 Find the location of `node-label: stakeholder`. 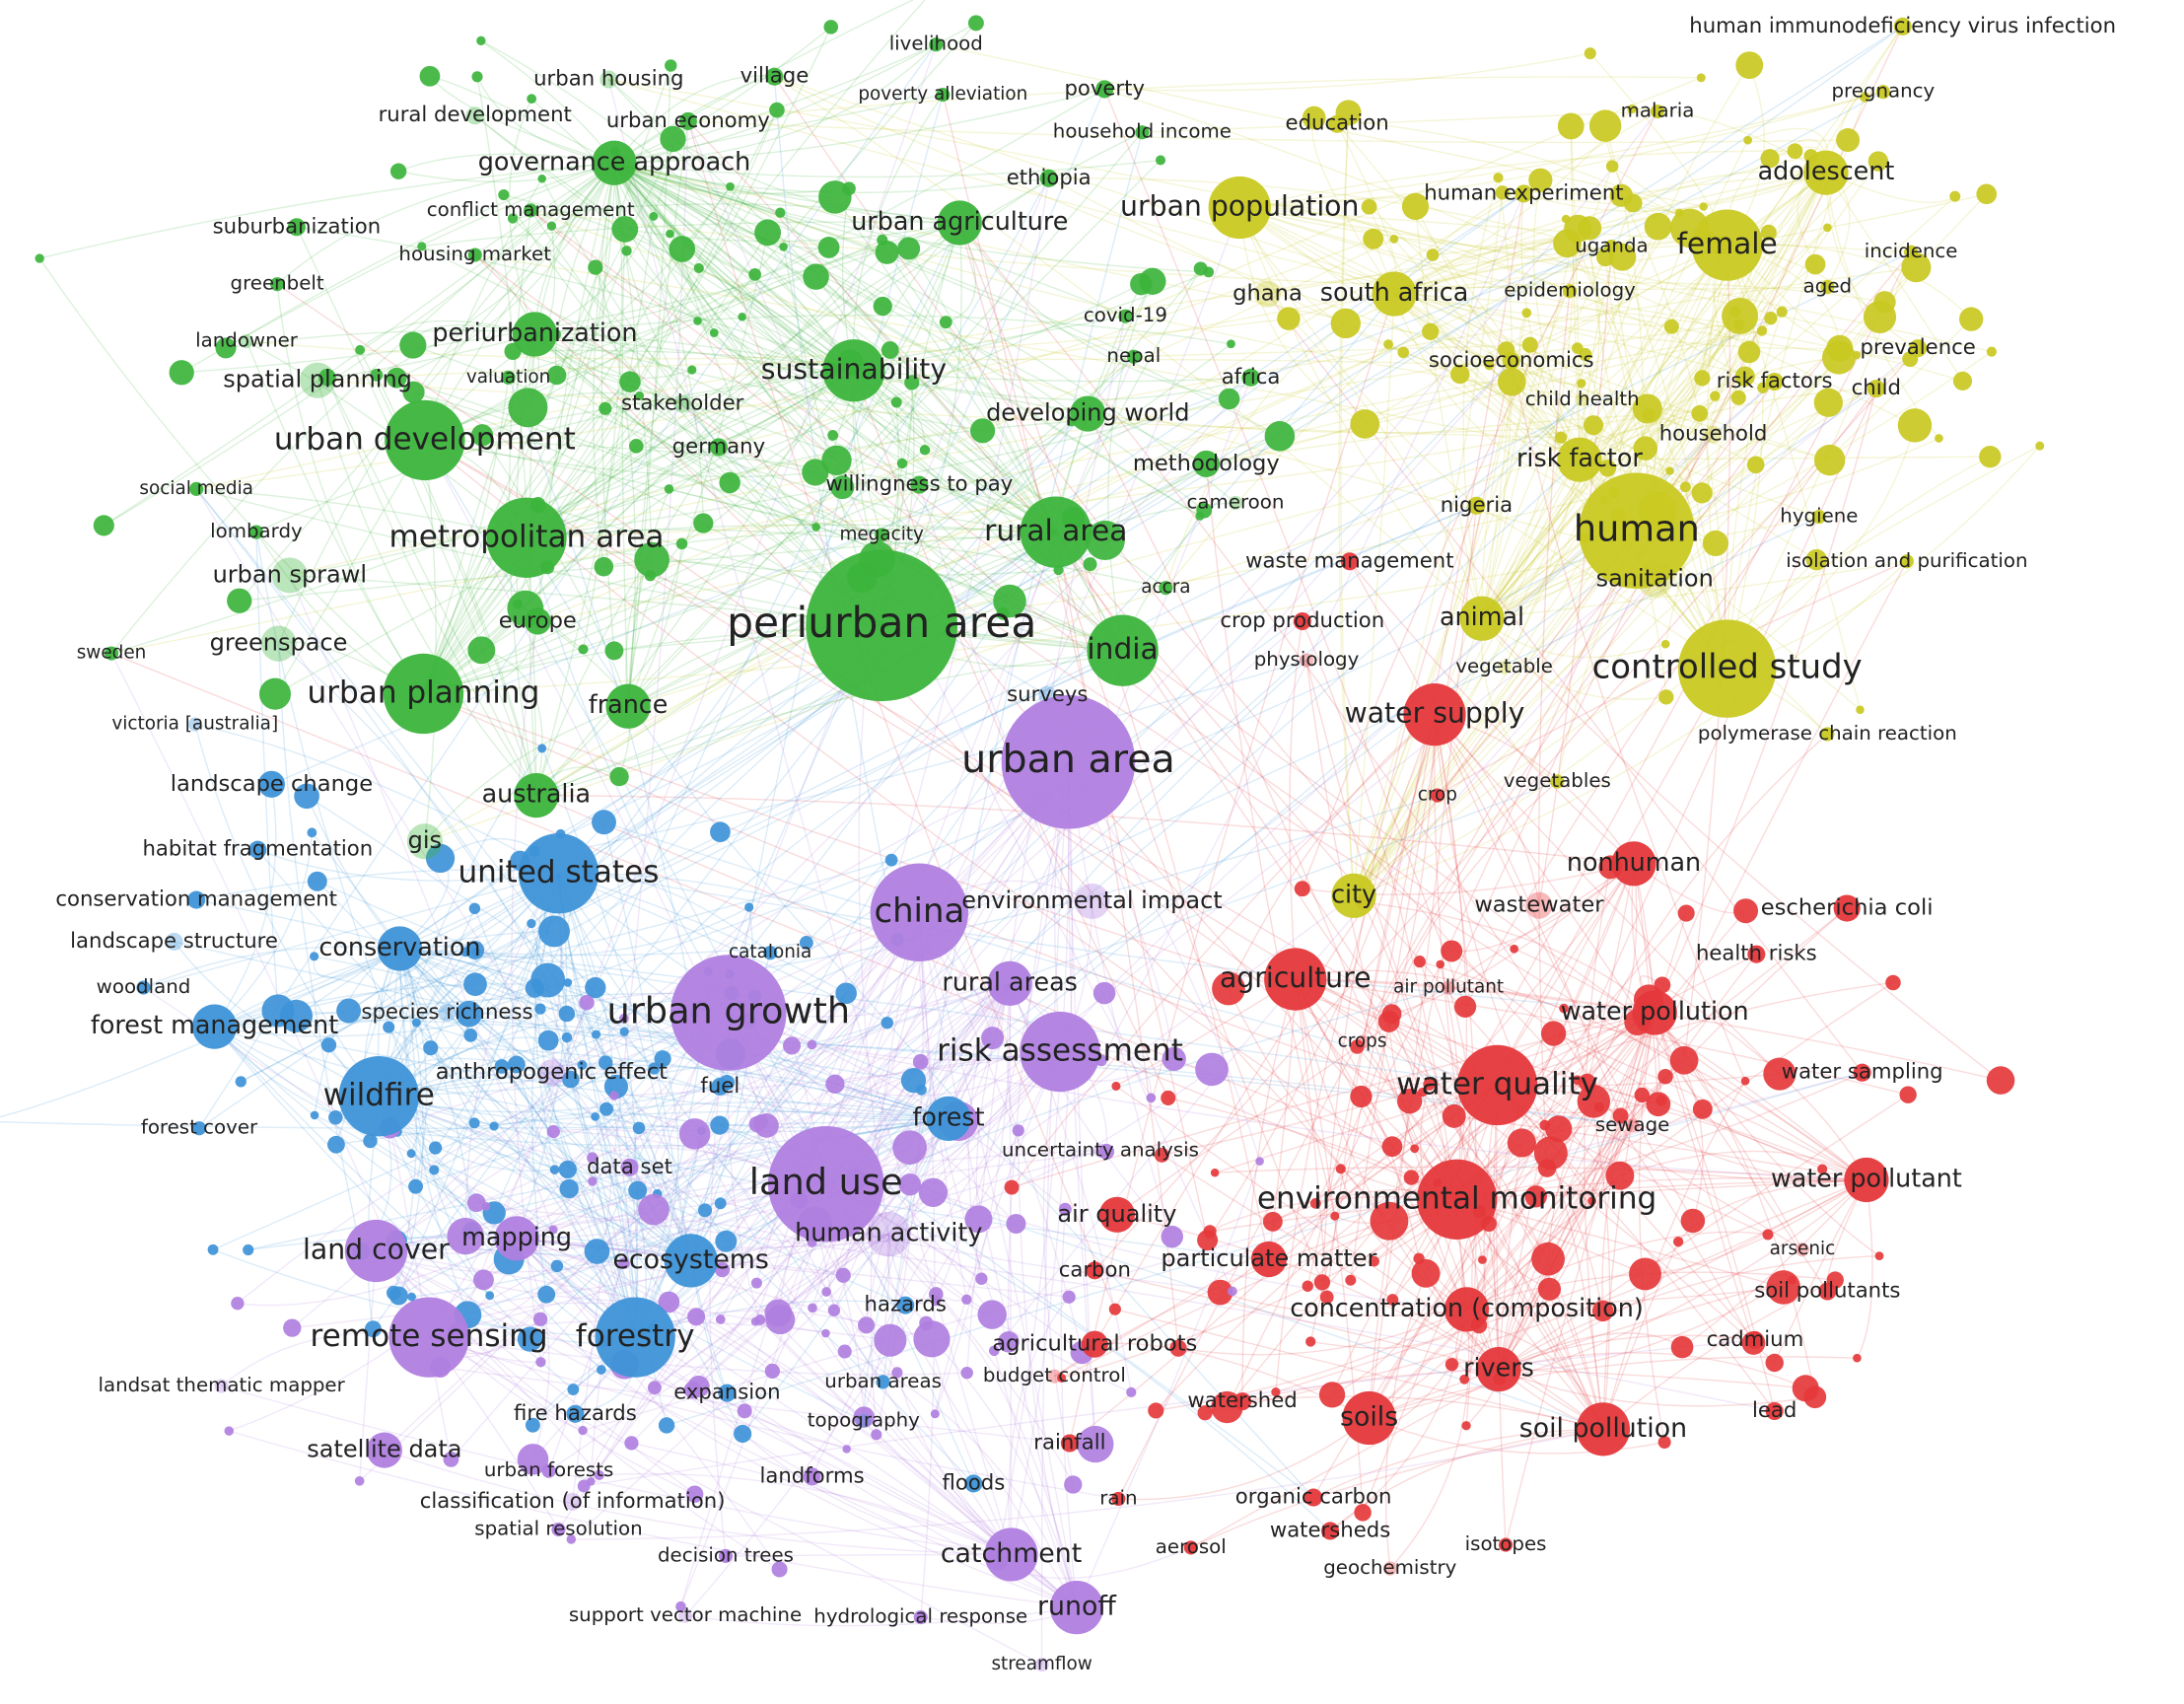

node-label: stakeholder is located at coordinates (682, 402).